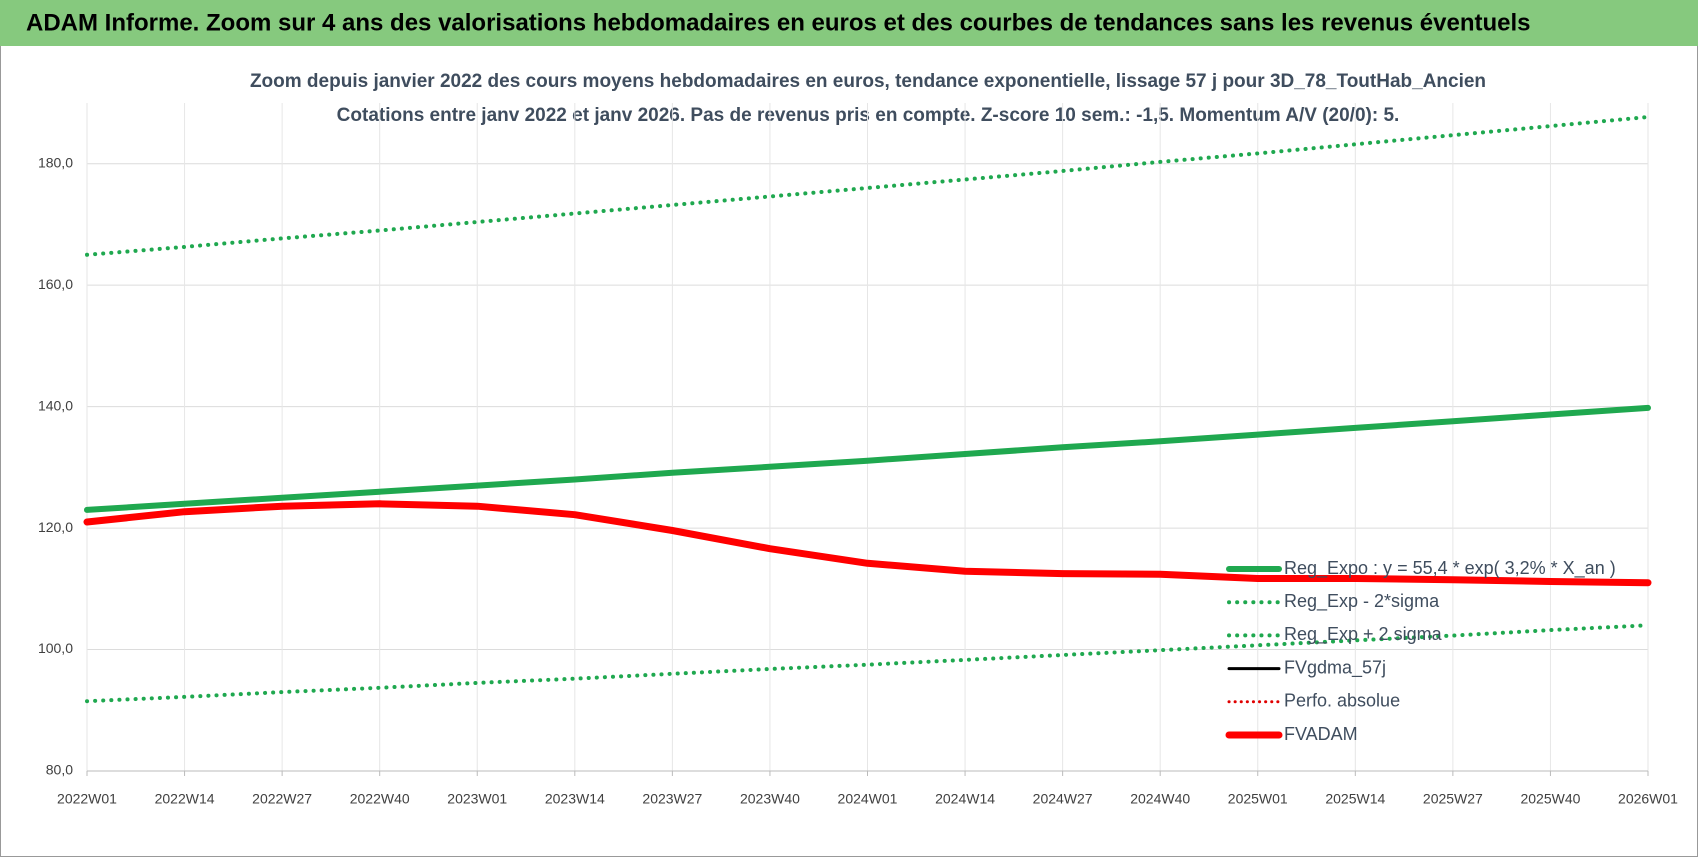 The width and height of the screenshot is (1698, 857). What do you see at coordinates (672, 799) in the screenshot?
I see `x-tick-label: 2023W27` at bounding box center [672, 799].